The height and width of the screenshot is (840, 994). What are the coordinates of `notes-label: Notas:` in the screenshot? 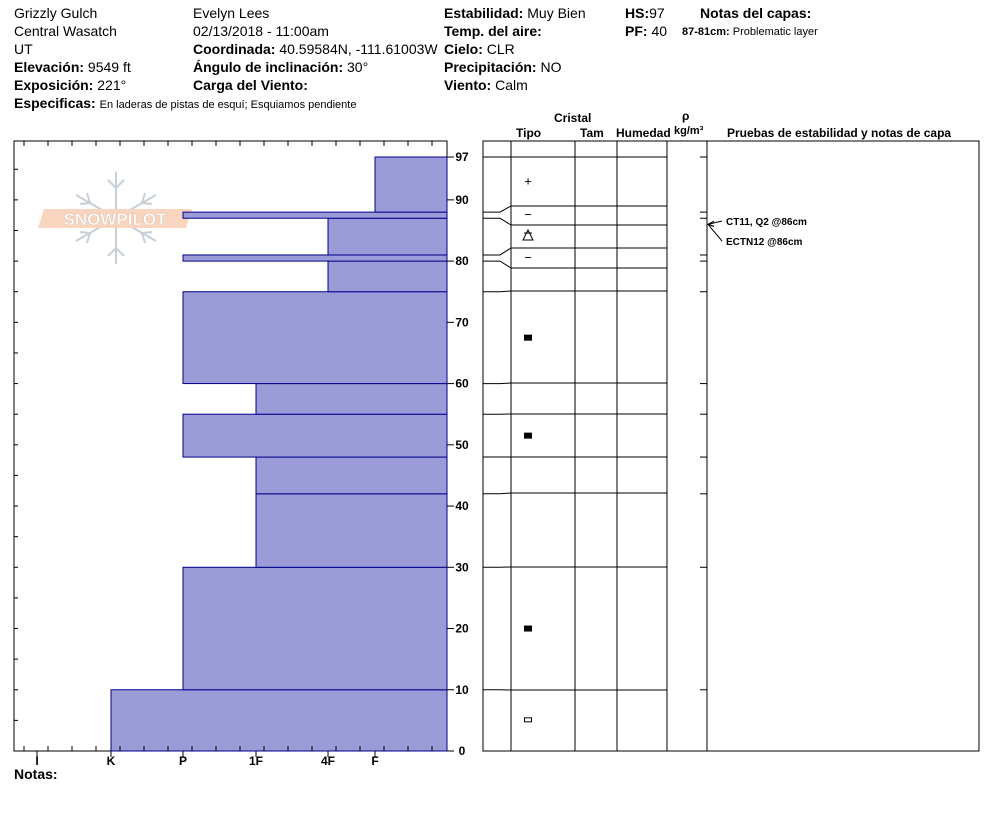 It's located at (36, 774).